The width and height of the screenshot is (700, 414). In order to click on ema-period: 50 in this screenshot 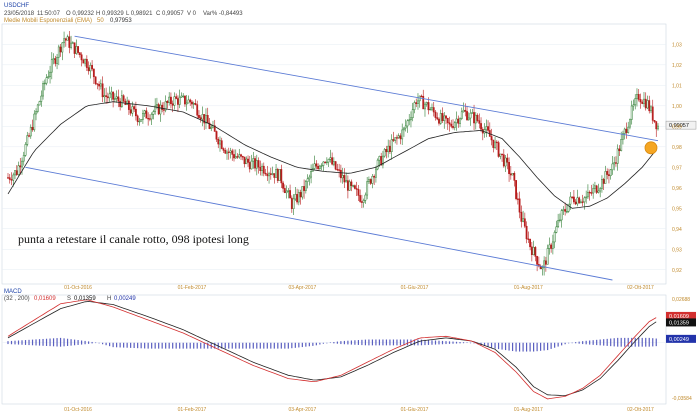, I will do `click(100, 21)`.